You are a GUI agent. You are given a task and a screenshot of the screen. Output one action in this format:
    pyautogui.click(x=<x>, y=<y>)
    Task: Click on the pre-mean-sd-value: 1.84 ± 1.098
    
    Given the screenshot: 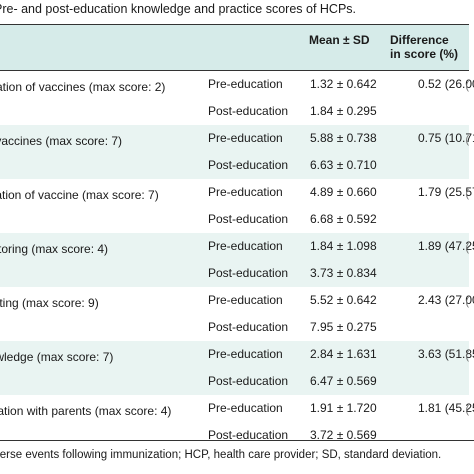 What is the action you would take?
    pyautogui.click(x=343, y=246)
    